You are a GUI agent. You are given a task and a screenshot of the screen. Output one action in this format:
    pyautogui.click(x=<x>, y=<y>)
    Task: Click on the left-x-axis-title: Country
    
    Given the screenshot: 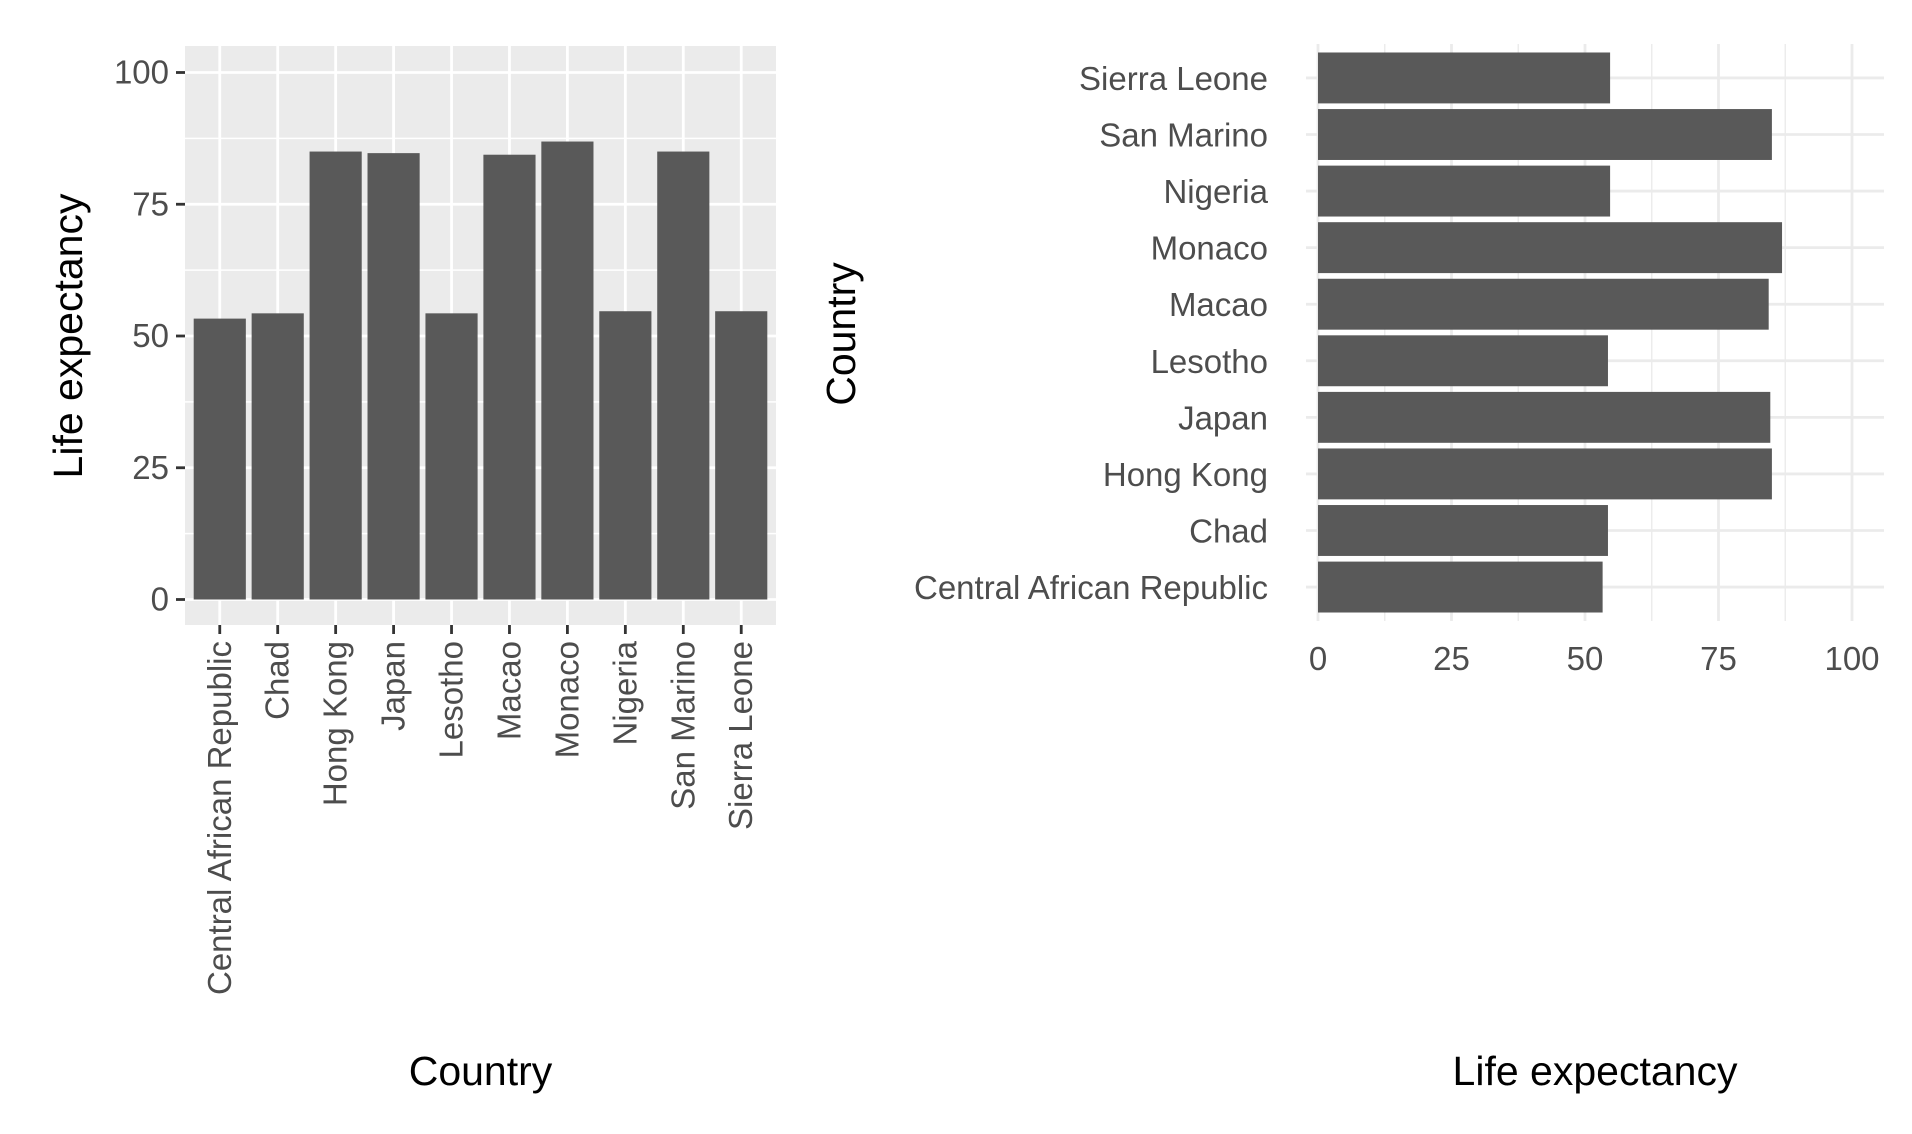 What is the action you would take?
    pyautogui.click(x=481, y=1071)
    